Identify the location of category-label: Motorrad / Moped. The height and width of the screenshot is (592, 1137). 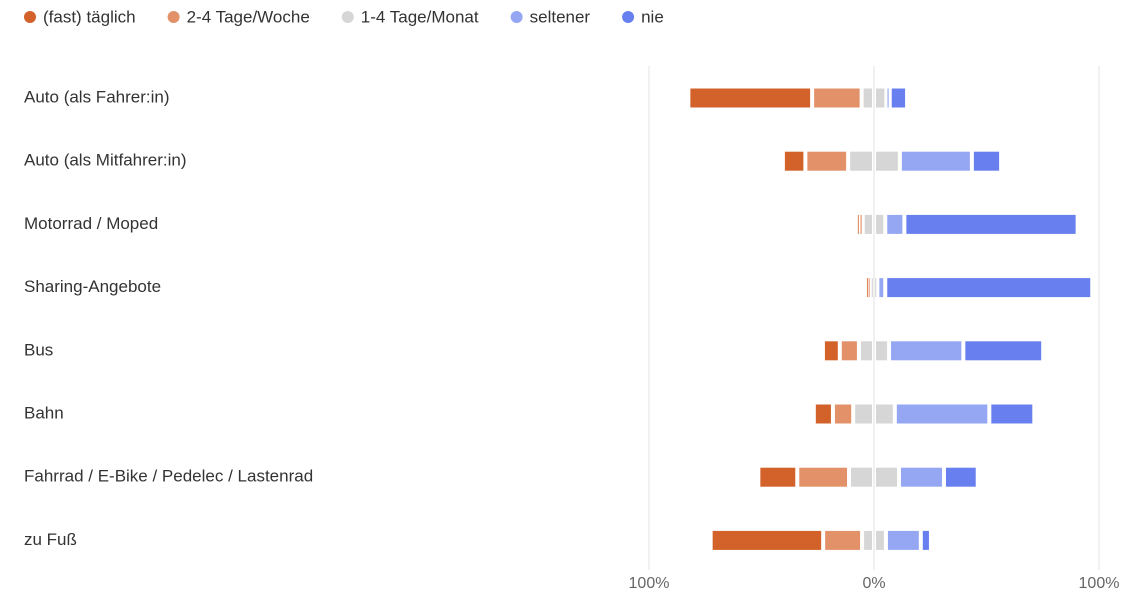
(91, 223).